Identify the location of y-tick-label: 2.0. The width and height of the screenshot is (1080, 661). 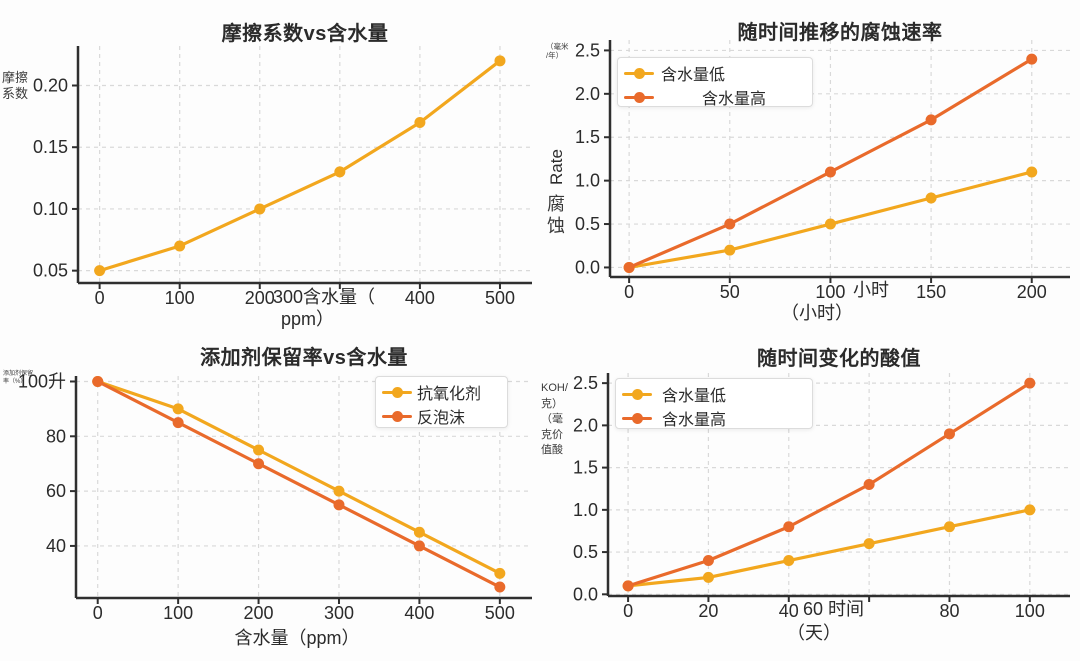
(587, 94).